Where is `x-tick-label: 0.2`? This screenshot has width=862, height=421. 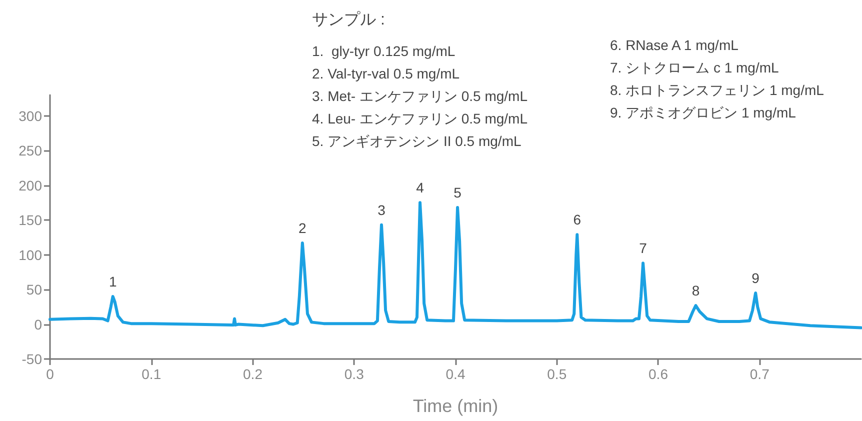 x-tick-label: 0.2 is located at coordinates (253, 374).